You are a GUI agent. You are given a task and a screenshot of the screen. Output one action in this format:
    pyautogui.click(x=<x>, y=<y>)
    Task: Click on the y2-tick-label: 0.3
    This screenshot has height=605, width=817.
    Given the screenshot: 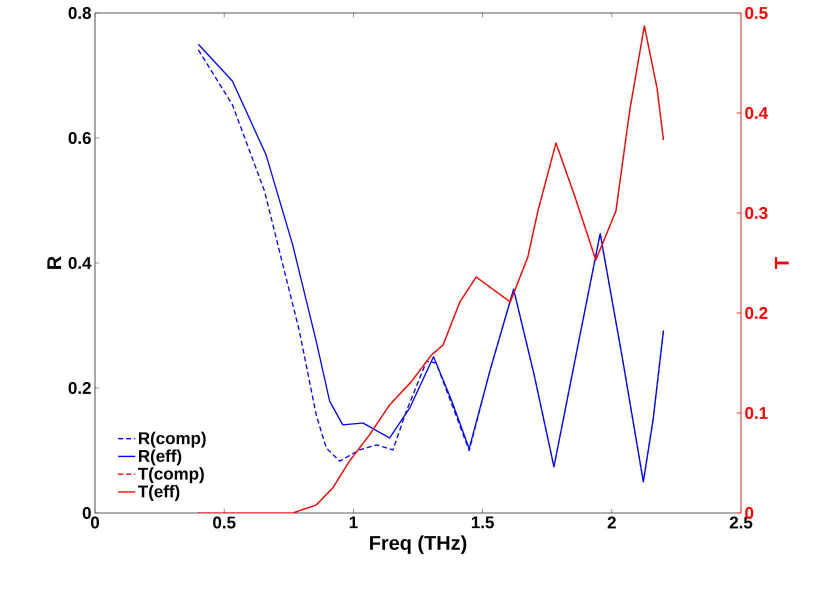 What is the action you would take?
    pyautogui.click(x=756, y=213)
    